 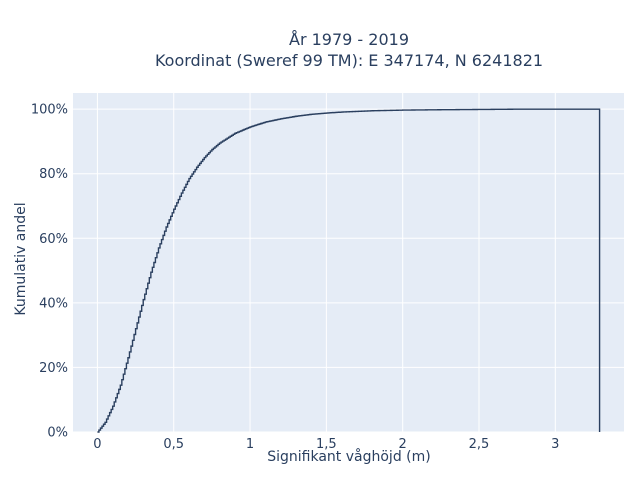 What do you see at coordinates (21, 258) in the screenshot?
I see `y-axis-title: Kumulativ andel` at bounding box center [21, 258].